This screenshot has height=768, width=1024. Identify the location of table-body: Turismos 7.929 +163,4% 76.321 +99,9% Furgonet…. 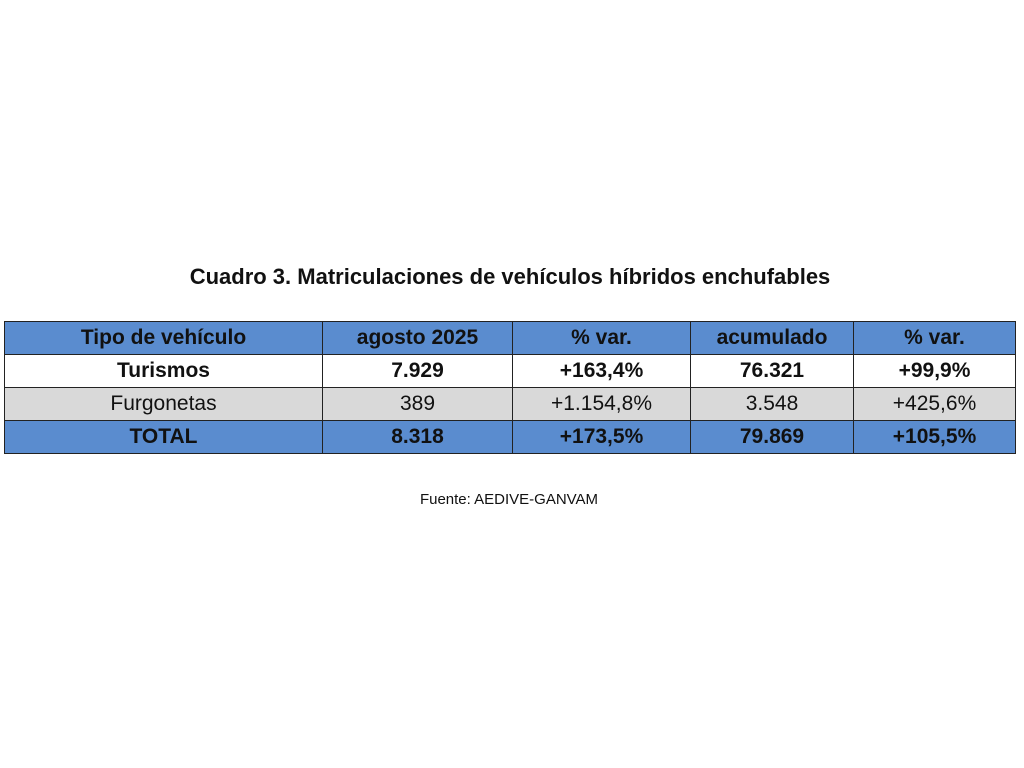
(510, 404).